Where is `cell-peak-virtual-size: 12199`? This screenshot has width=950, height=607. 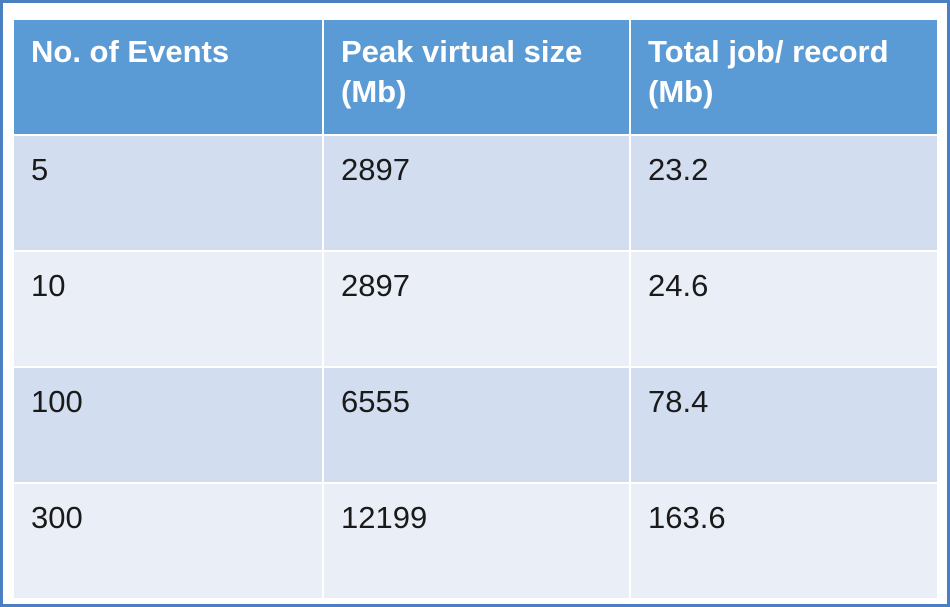
cell-peak-virtual-size: 12199 is located at coordinates (476, 541).